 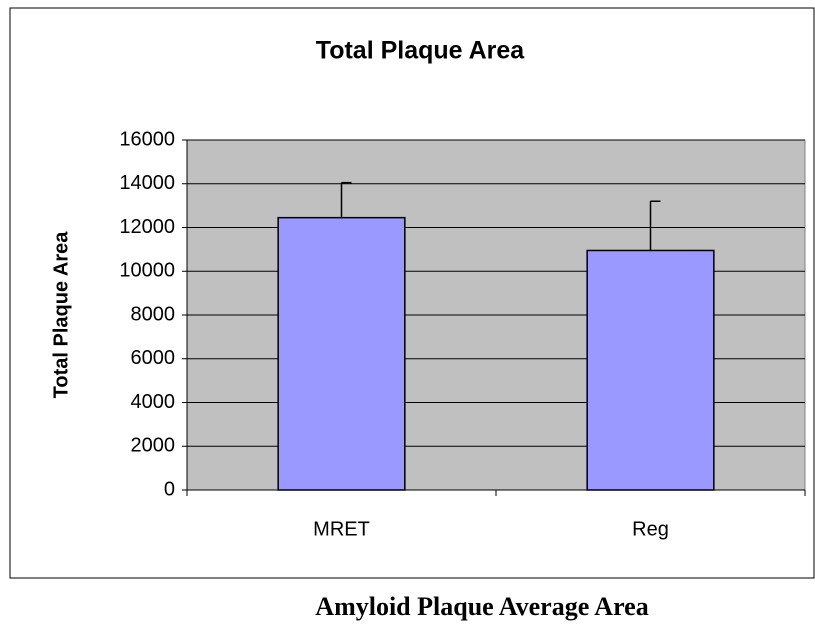 What do you see at coordinates (61, 315) in the screenshot?
I see `y-axis-label: Total Plaque Area` at bounding box center [61, 315].